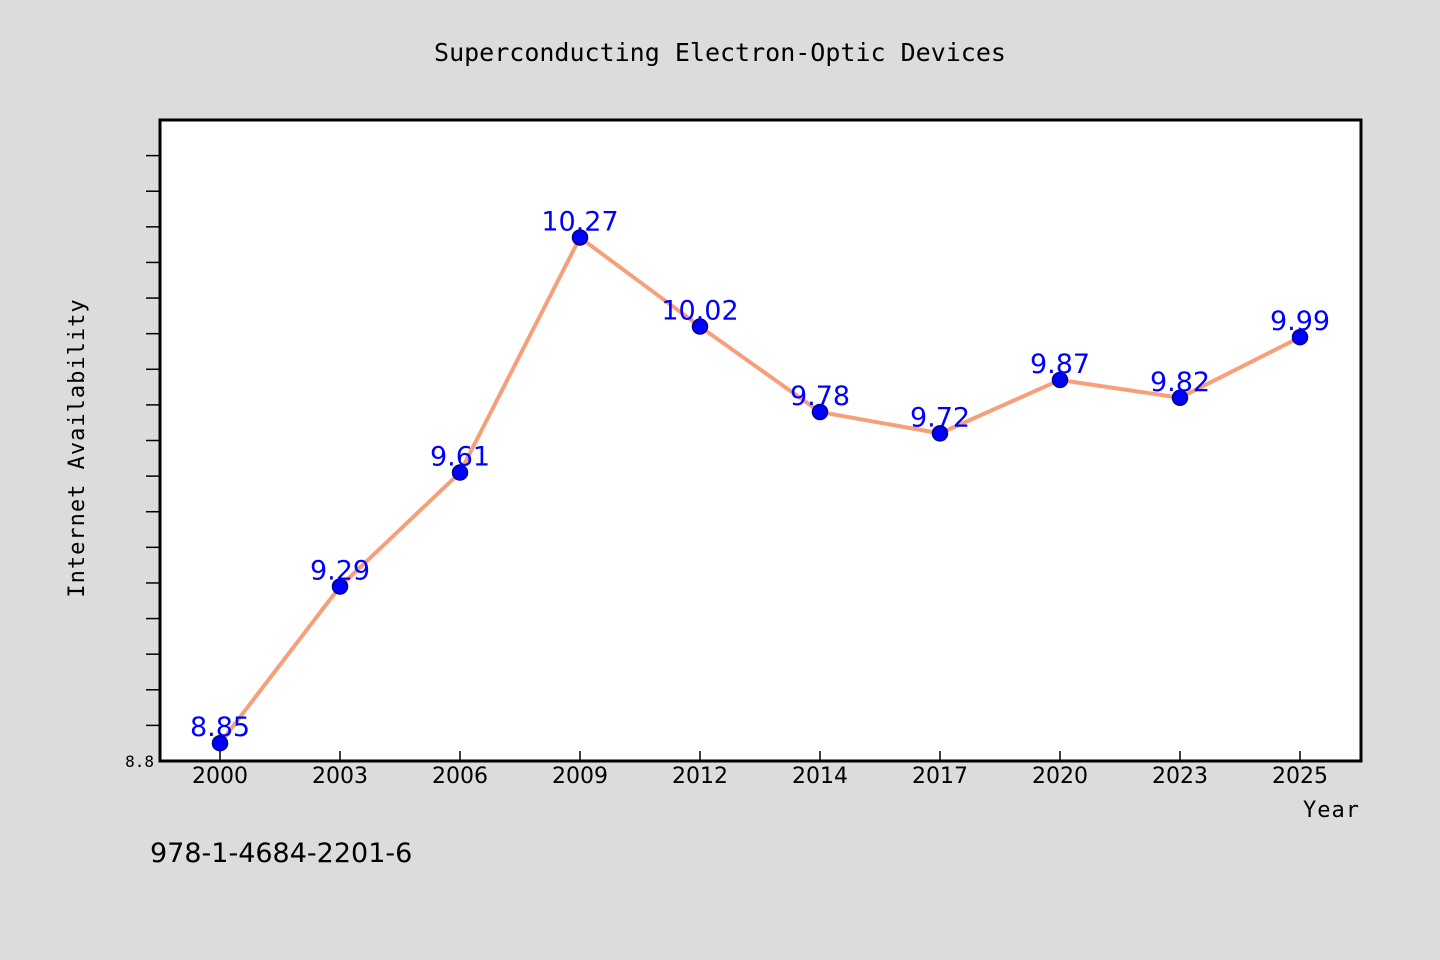 This screenshot has height=960, width=1440. I want to click on data-label: 10.02, so click(699, 311).